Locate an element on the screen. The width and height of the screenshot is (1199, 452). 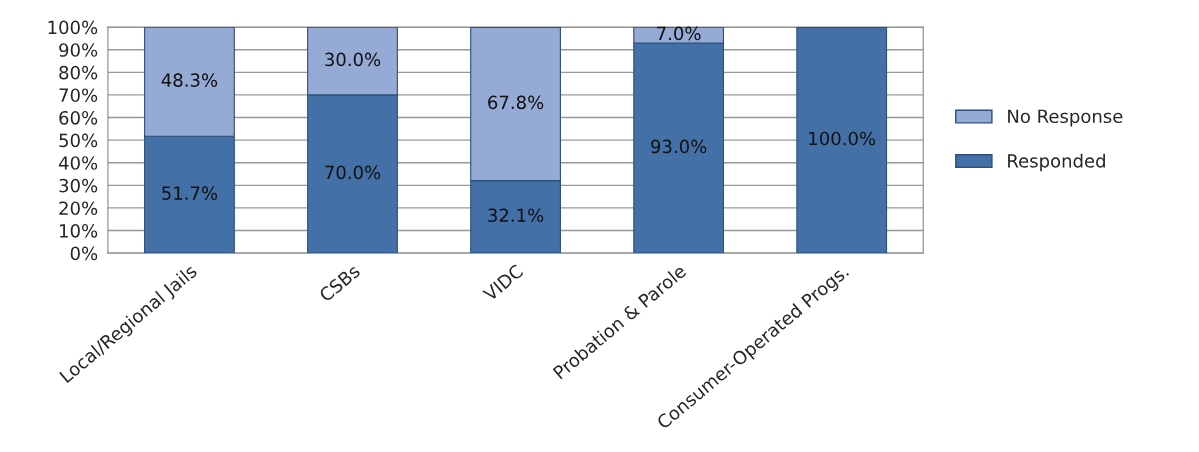
y-tick-label: 90% is located at coordinates (78, 50).